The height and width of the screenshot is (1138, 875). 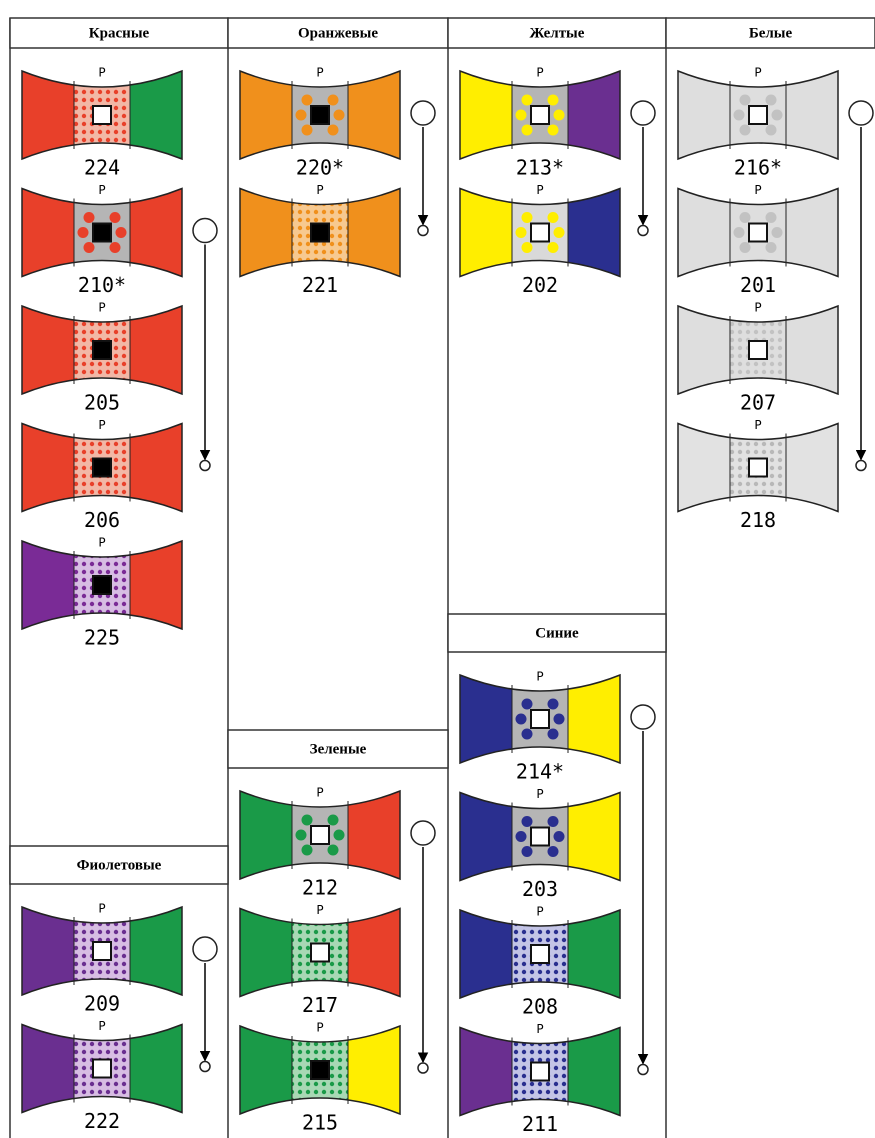 What do you see at coordinates (758, 358) in the screenshot?
I see `sample: P 207` at bounding box center [758, 358].